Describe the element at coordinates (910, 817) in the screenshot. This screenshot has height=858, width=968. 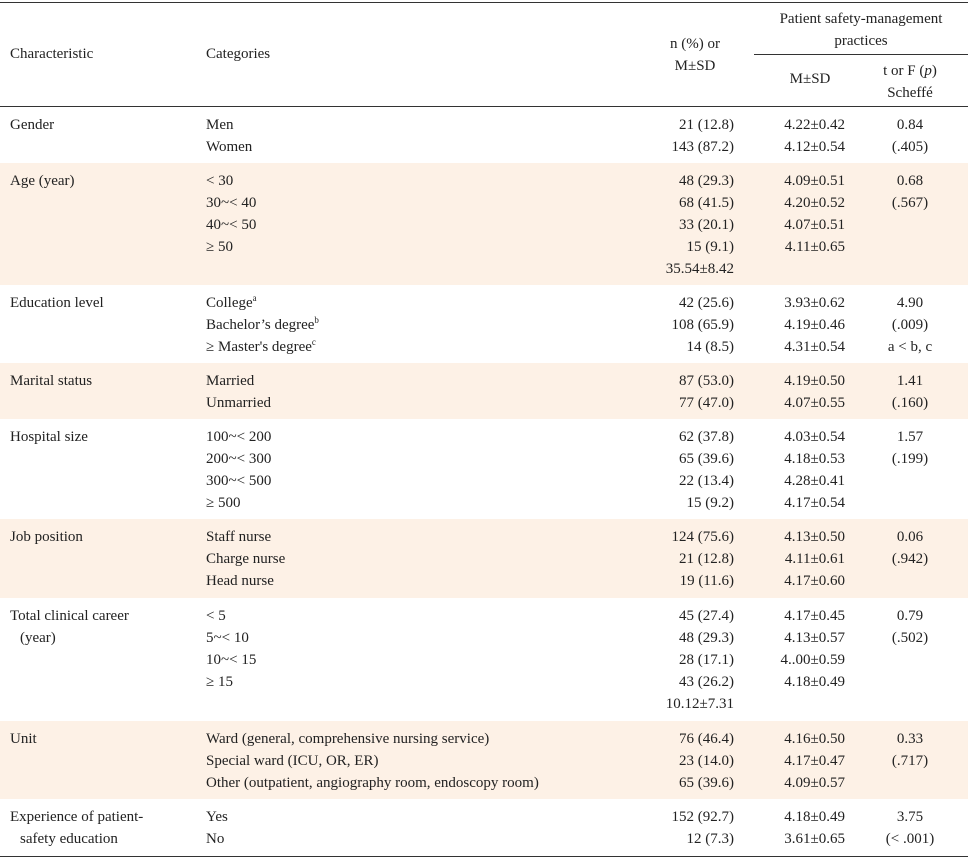
I see `stat-value: 3.75` at that location.